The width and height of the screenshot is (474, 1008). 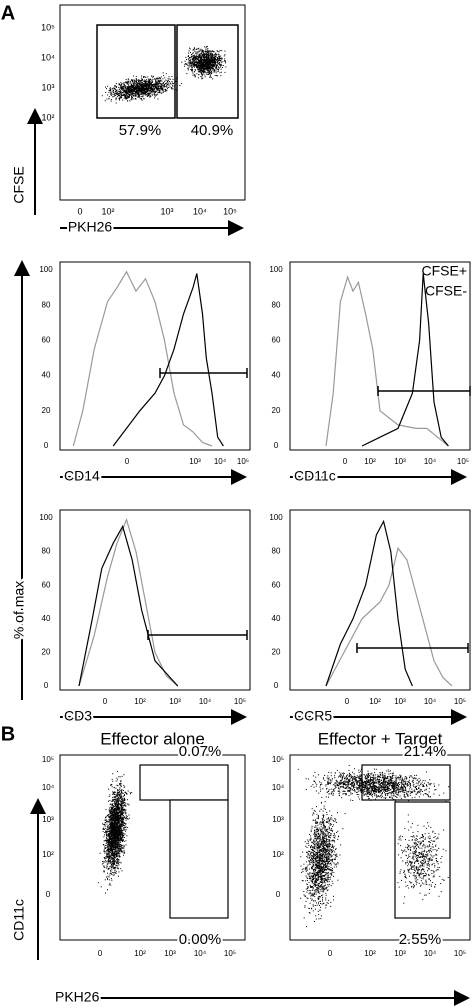 I want to click on gate-percent: 57.9%, so click(x=140, y=130).